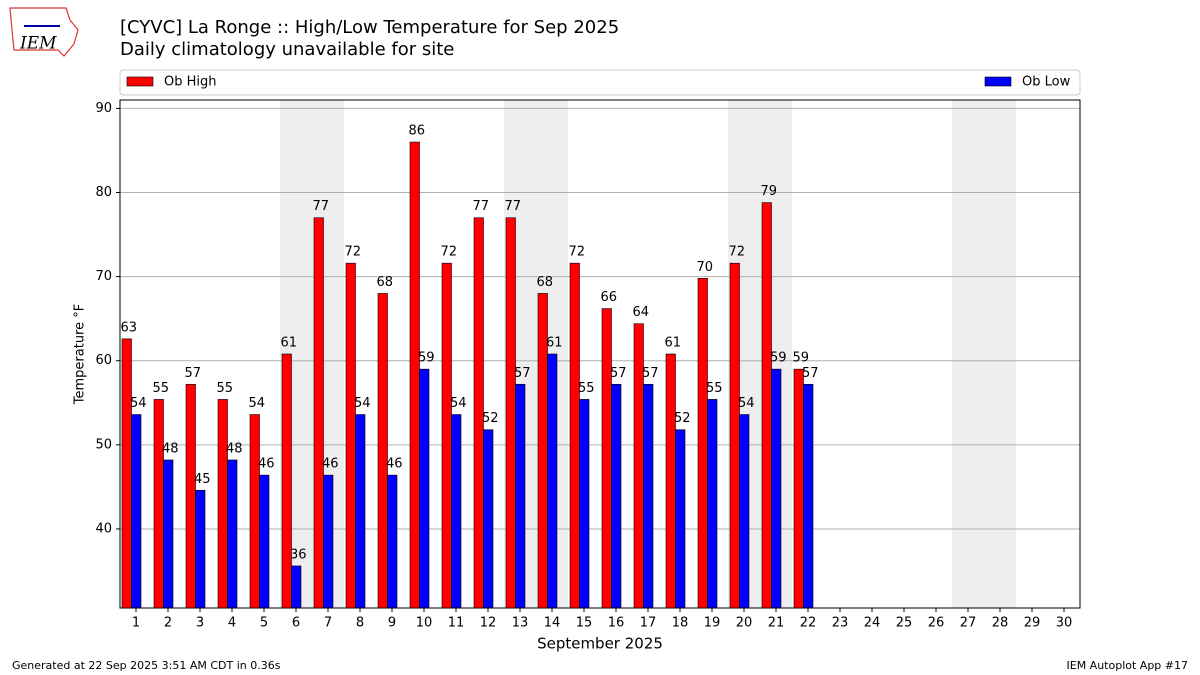 The image size is (1200, 675). What do you see at coordinates (103, 360) in the screenshot?
I see `y-tick-label: 60` at bounding box center [103, 360].